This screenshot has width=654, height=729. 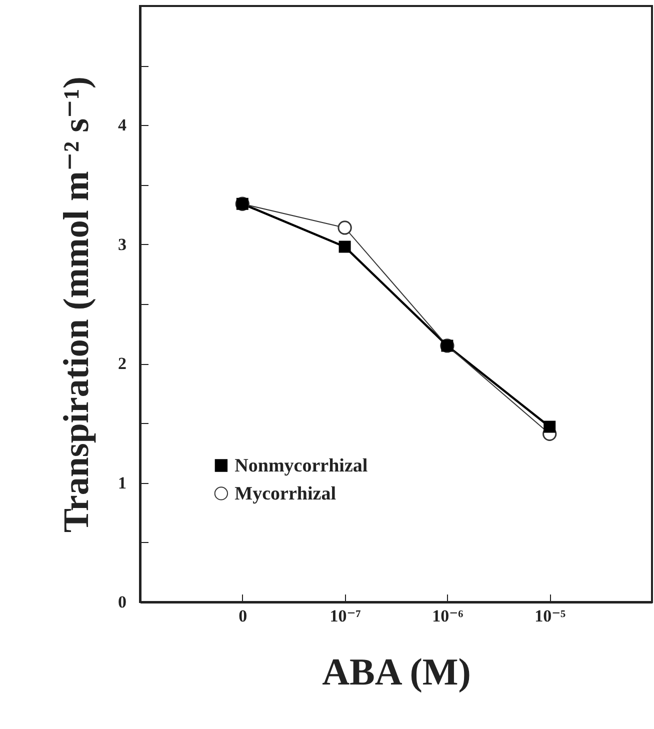 I want to click on y-tick-label: 1, so click(x=122, y=482).